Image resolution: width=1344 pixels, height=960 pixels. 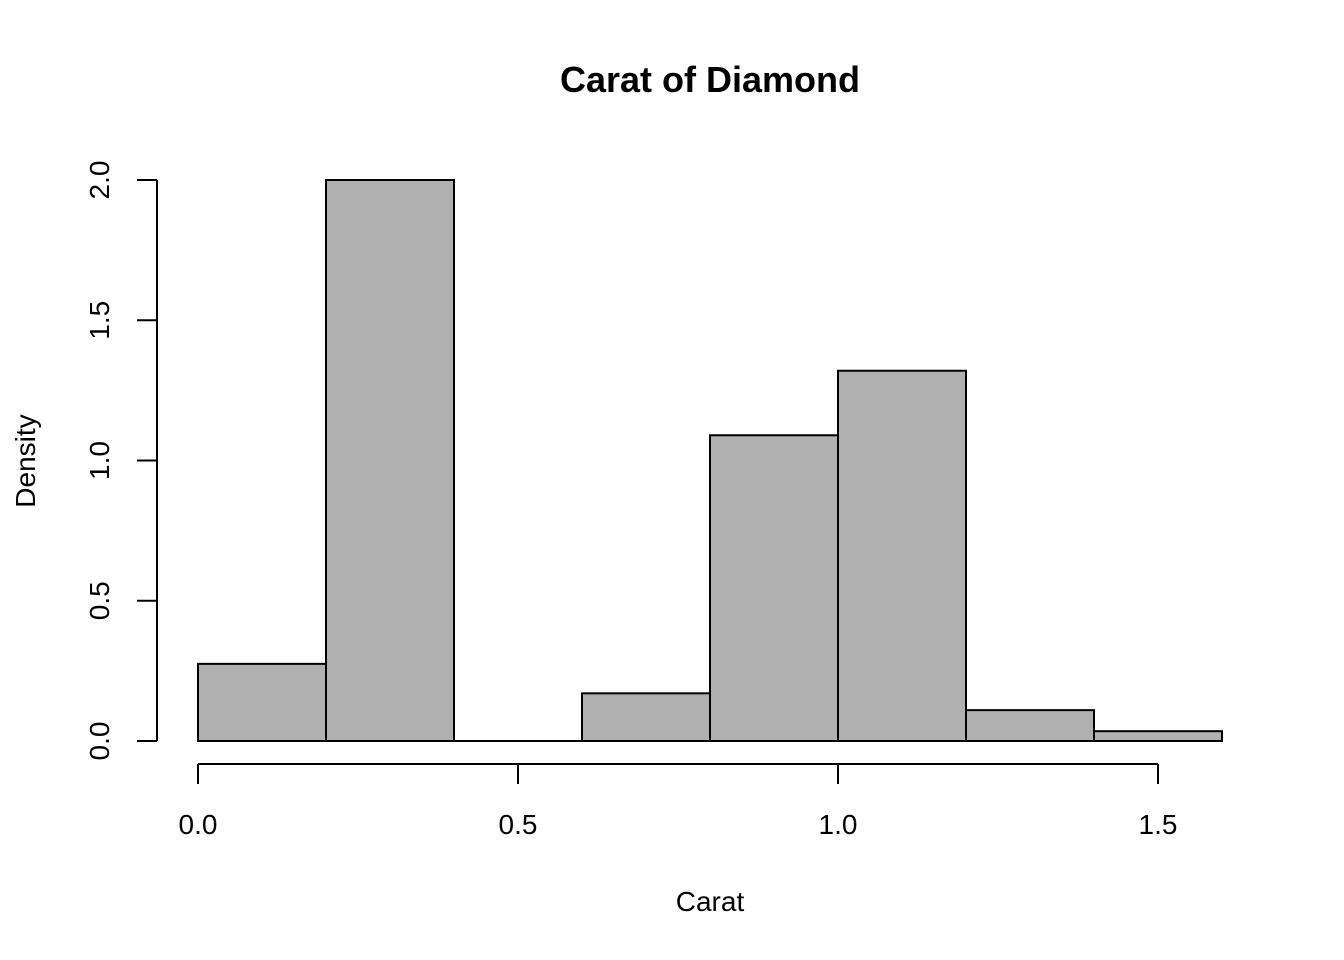 I want to click on y-axis-label: Density, so click(x=25, y=460).